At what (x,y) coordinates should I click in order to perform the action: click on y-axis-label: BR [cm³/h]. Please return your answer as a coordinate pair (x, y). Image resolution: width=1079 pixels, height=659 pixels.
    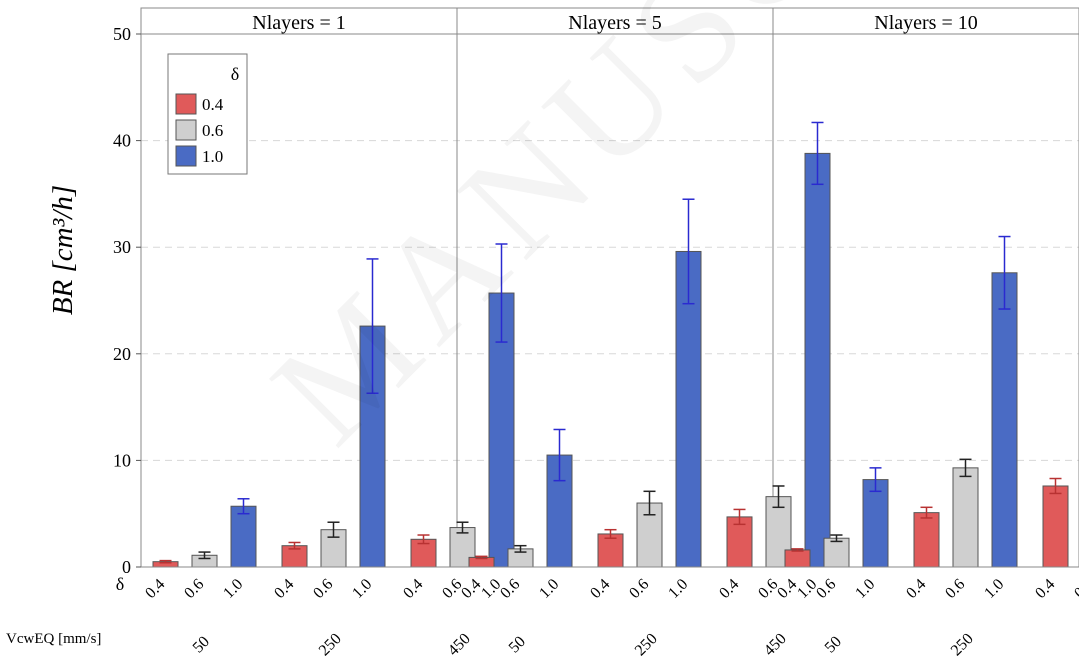
    Looking at the image, I should click on (63, 250).